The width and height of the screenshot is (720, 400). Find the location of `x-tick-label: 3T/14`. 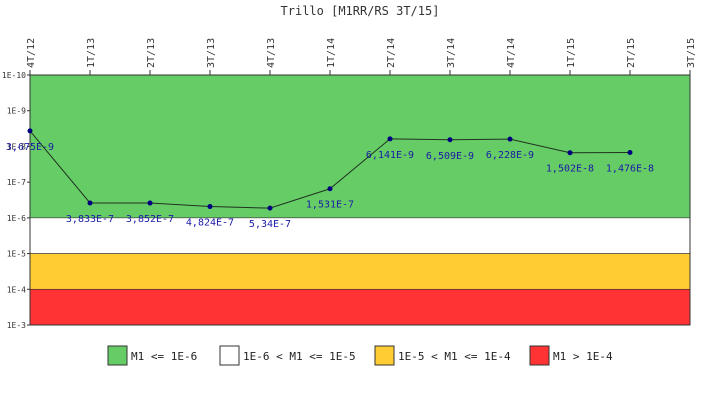

x-tick-label: 3T/14 is located at coordinates (451, 53).